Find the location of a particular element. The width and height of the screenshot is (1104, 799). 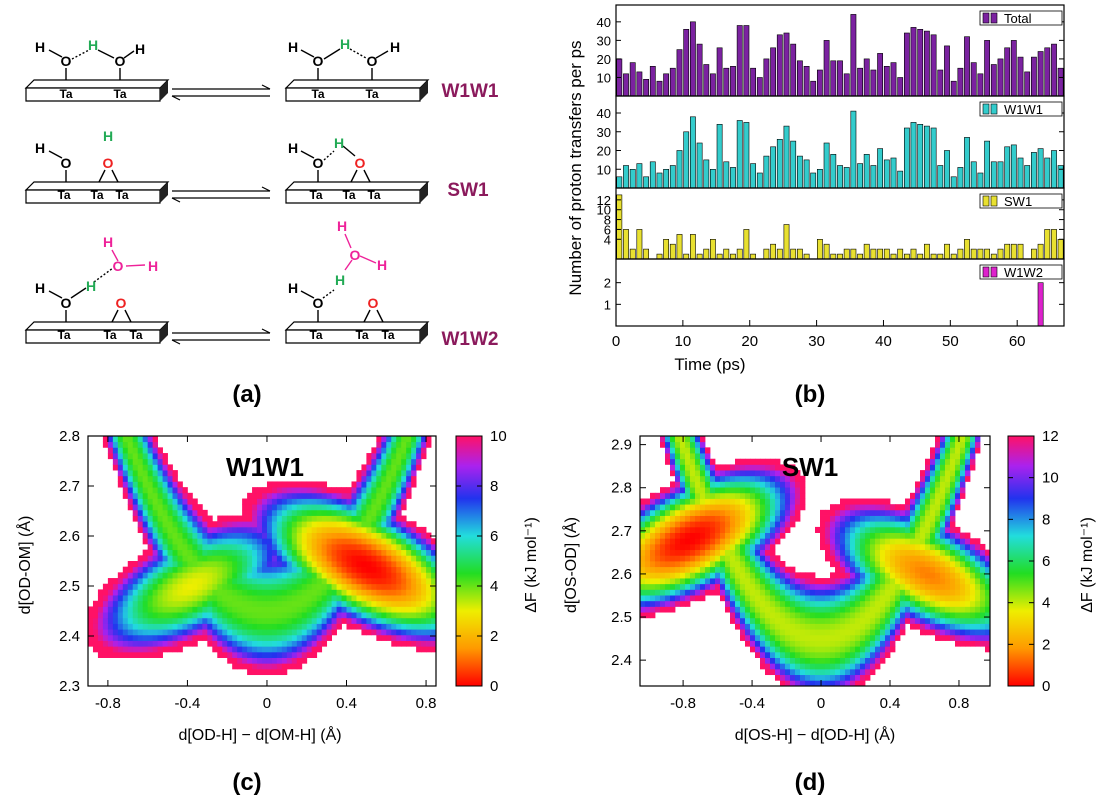

y-tick-label: 20 is located at coordinates (604, 59).